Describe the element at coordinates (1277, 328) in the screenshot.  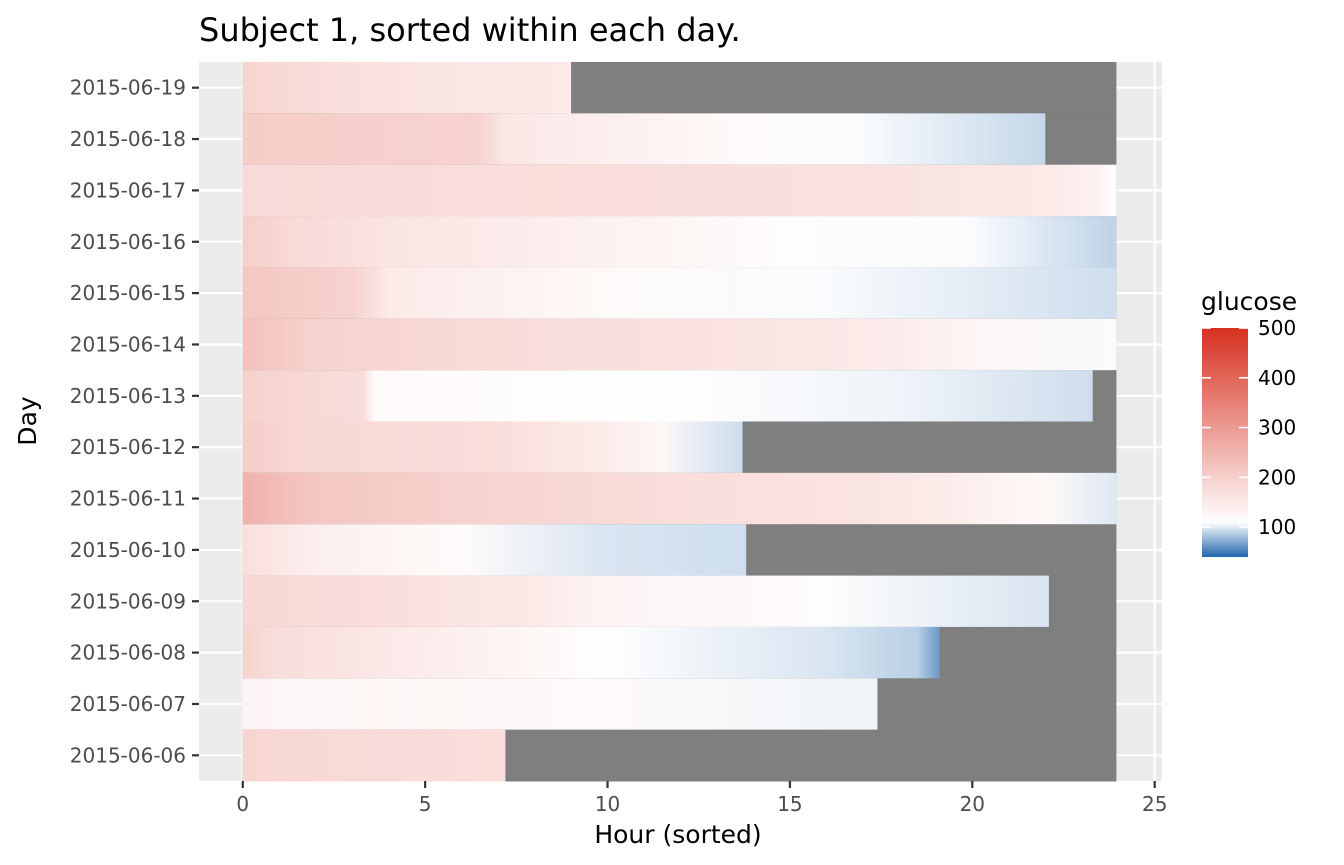
I see `legend-tick-label: 500` at that location.